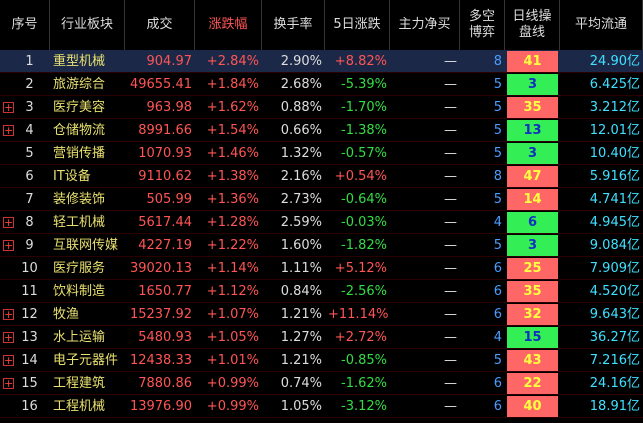 This screenshot has width=643, height=423. What do you see at coordinates (614, 268) in the screenshot?
I see `table-cell: 7.909亿` at bounding box center [614, 268].